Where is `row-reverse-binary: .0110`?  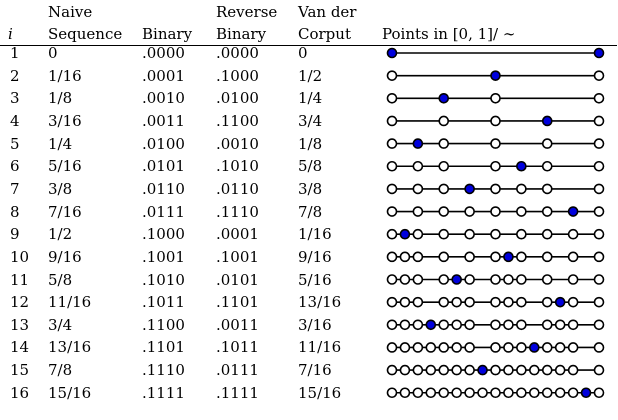 row-reverse-binary: .0110 is located at coordinates (237, 188).